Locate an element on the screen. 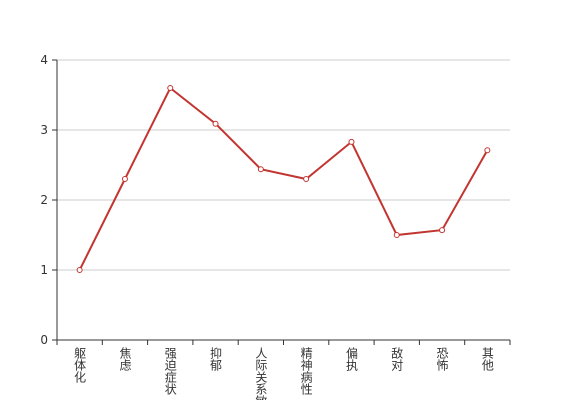 The width and height of the screenshot is (567, 400). x-tick-label: 人际关系敏感 is located at coordinates (261, 373).